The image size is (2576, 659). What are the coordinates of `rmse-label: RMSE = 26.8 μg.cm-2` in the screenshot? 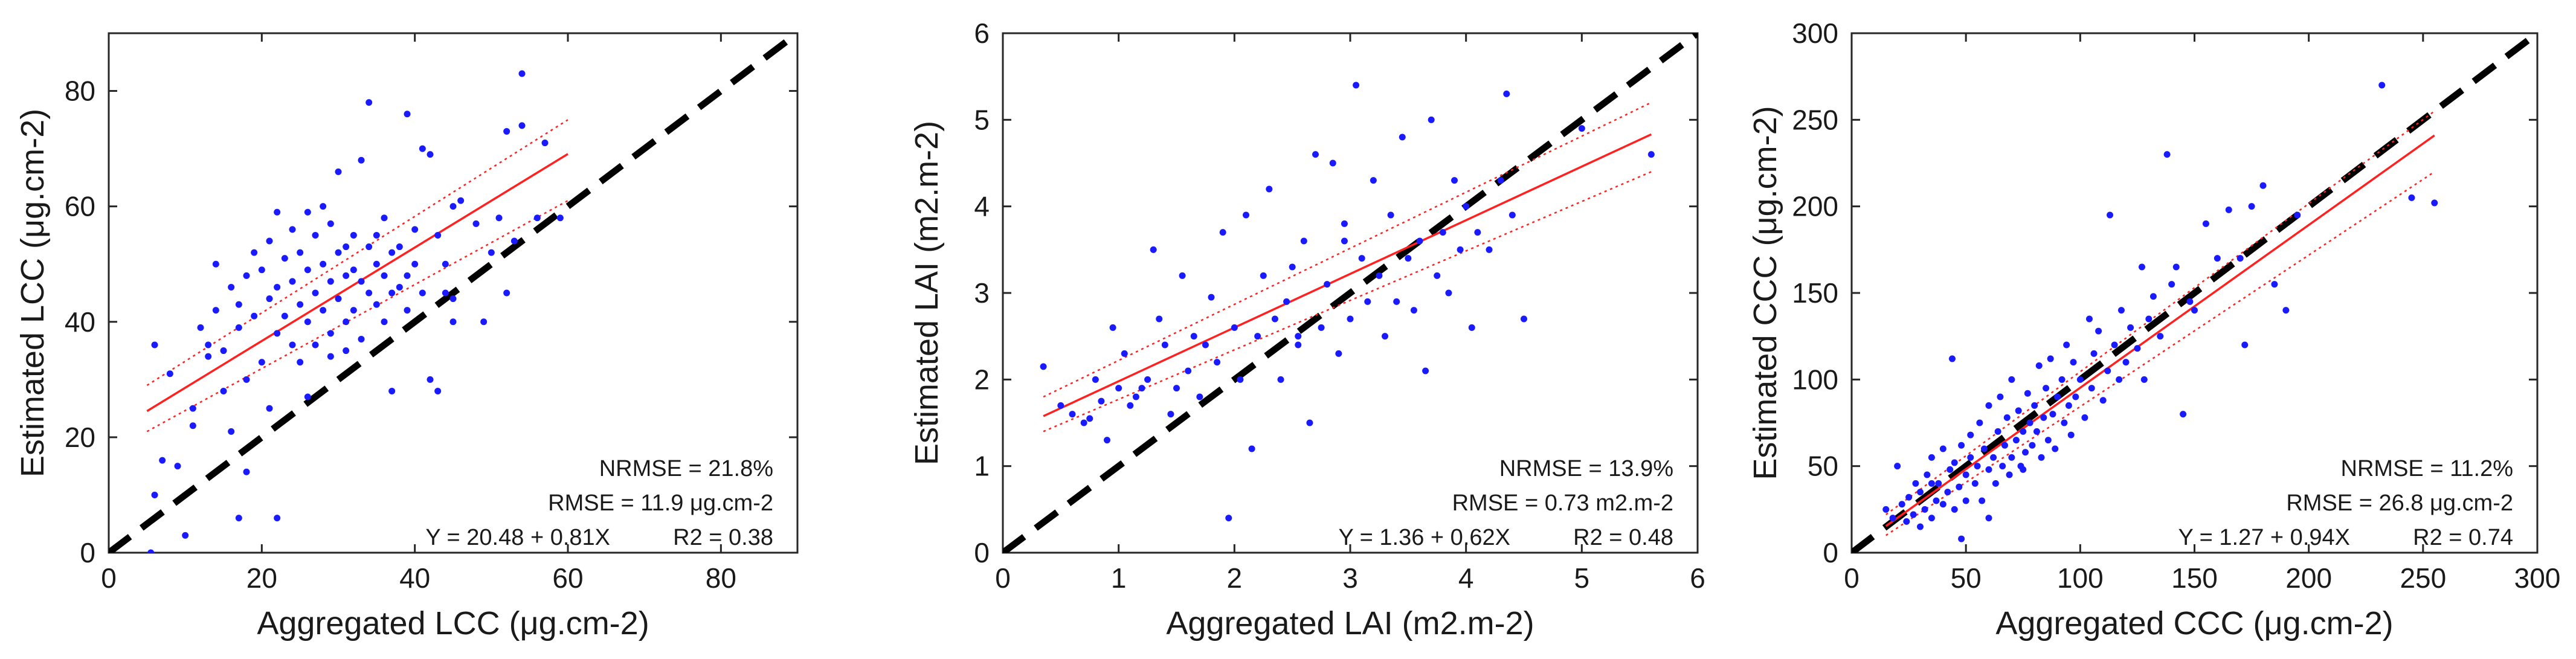 It's located at (2400, 503).